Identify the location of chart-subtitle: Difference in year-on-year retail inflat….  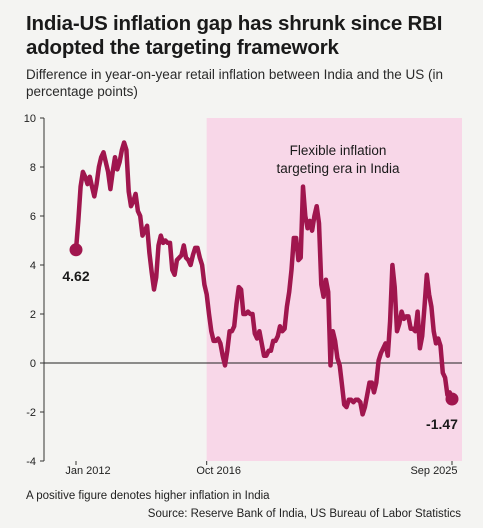
(234, 83).